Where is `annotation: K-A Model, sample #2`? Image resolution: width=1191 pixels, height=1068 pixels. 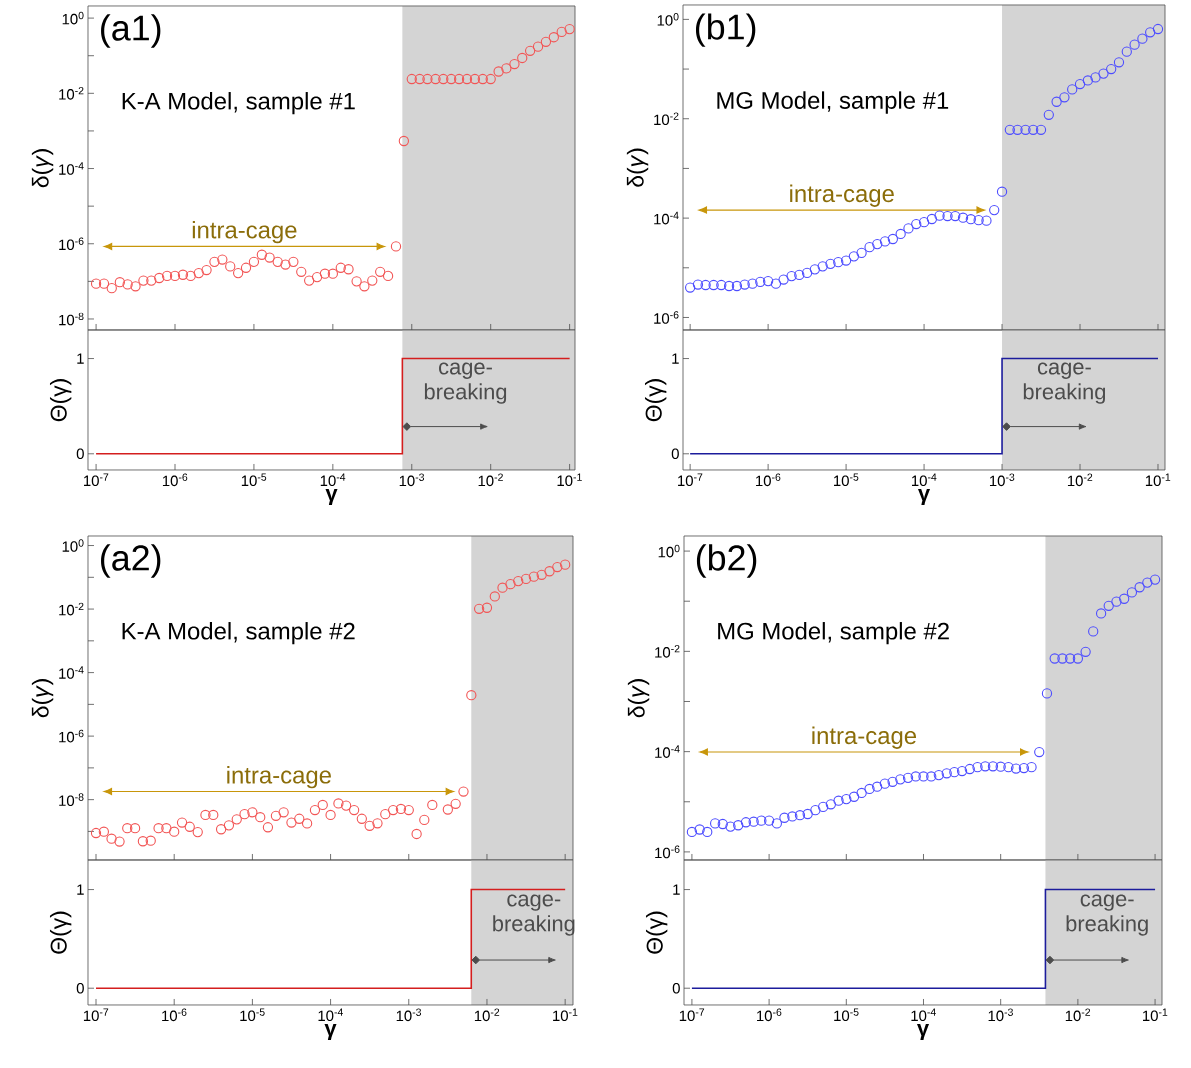 annotation: K-A Model, sample #2 is located at coordinates (238, 633).